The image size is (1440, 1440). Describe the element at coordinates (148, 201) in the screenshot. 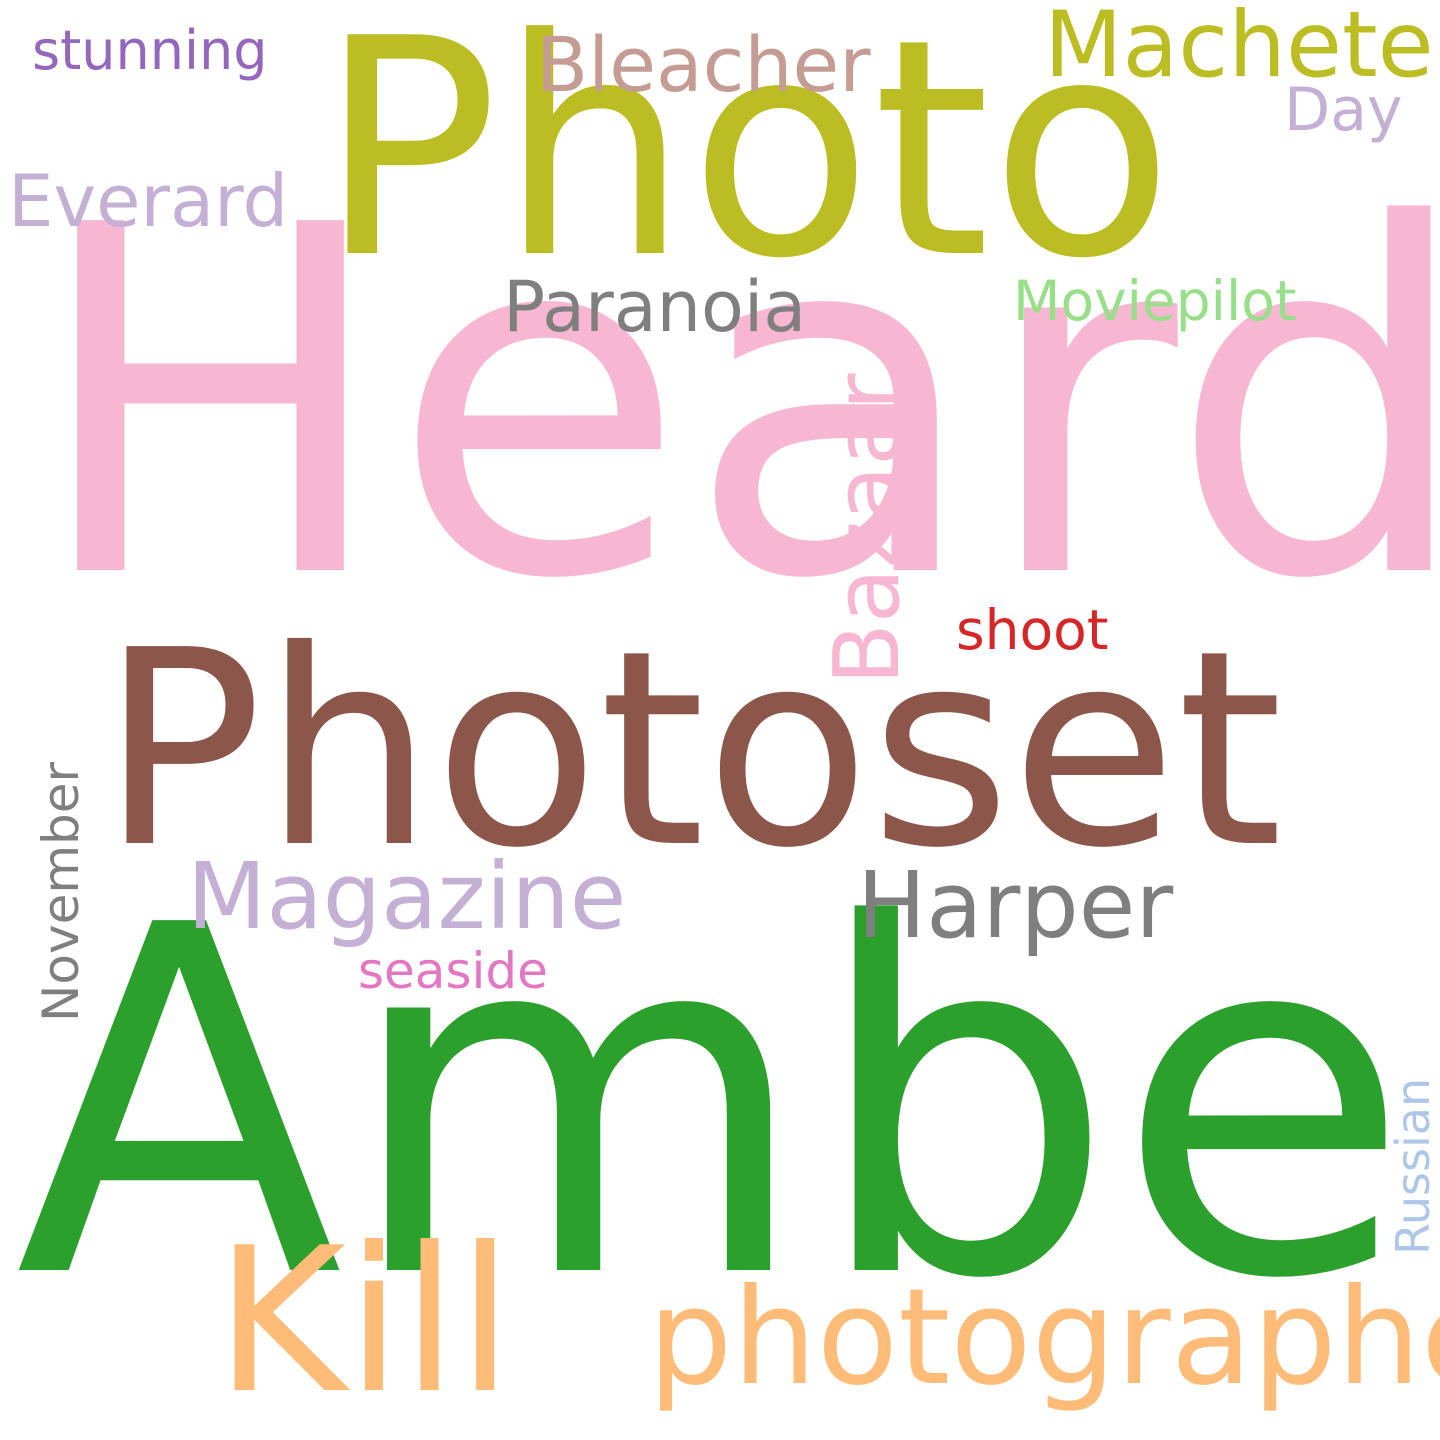

I see `word-everard: Everard` at that location.